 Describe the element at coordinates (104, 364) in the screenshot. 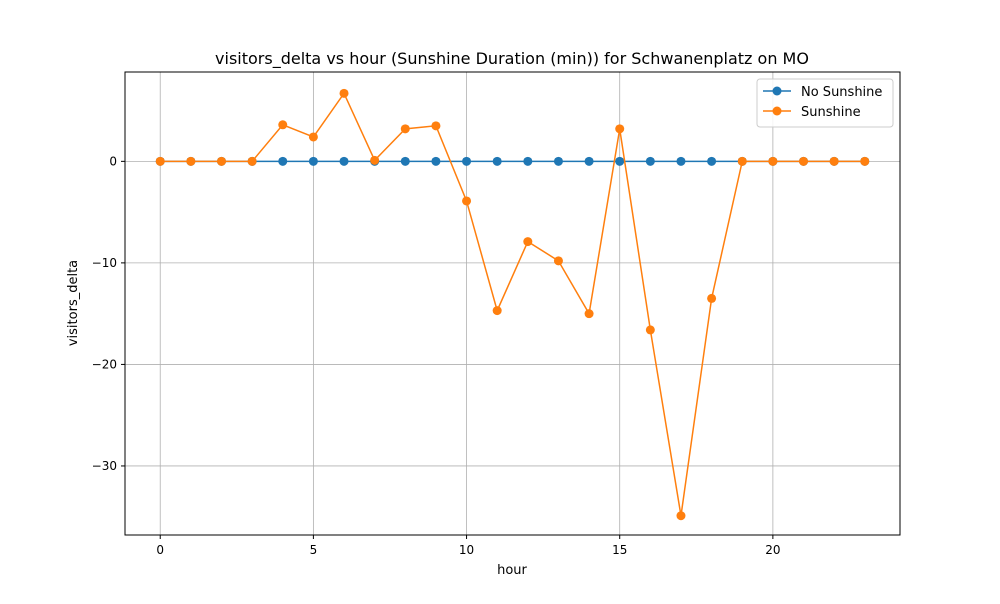

I see `y-tick-label: −20` at that location.